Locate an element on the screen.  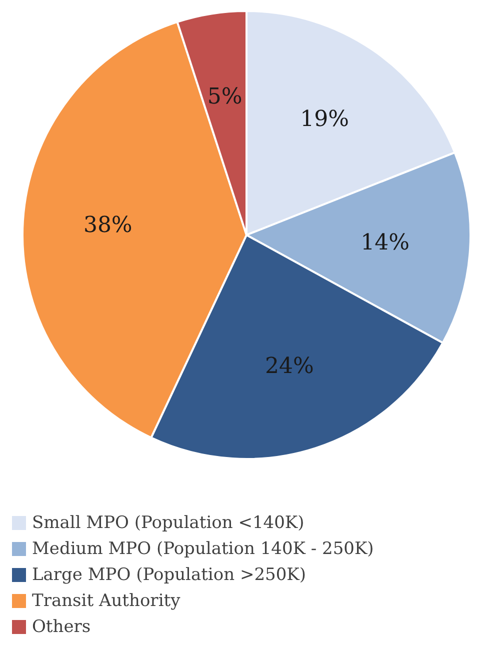
data-label: 14% is located at coordinates (385, 243).